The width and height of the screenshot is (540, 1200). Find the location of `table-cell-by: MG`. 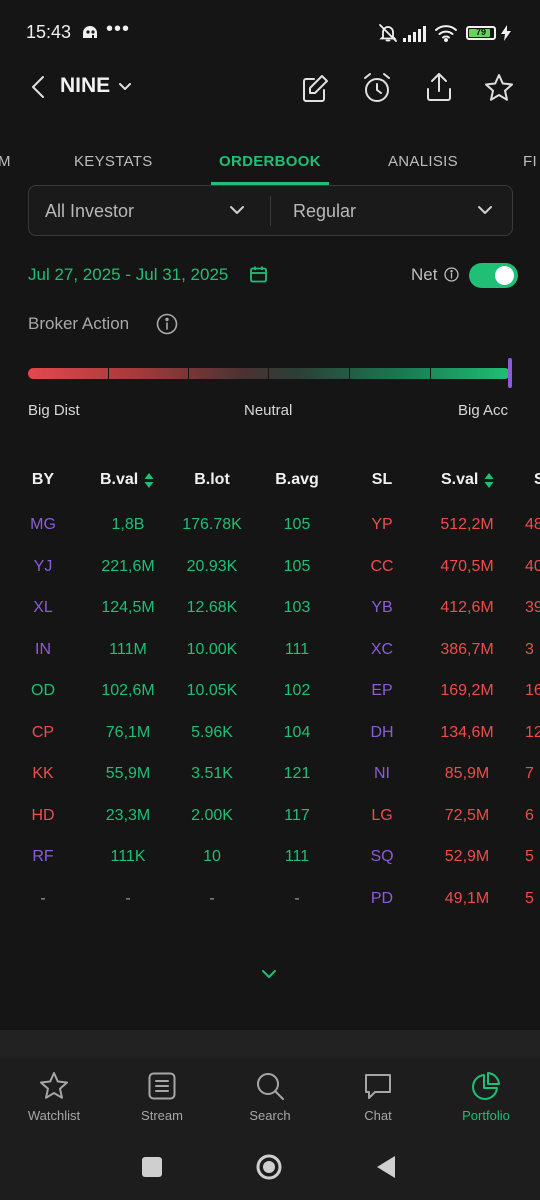

table-cell-by: MG is located at coordinates (43, 524).